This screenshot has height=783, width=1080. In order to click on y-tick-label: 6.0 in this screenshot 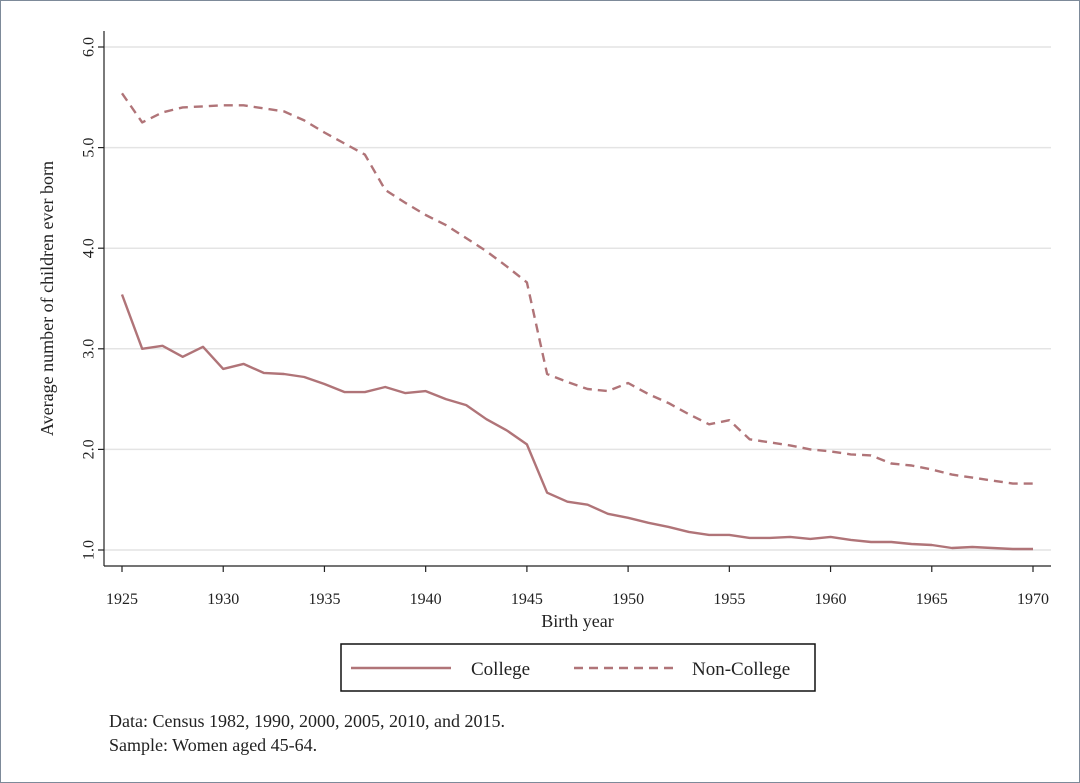, I will do `click(89, 47)`.